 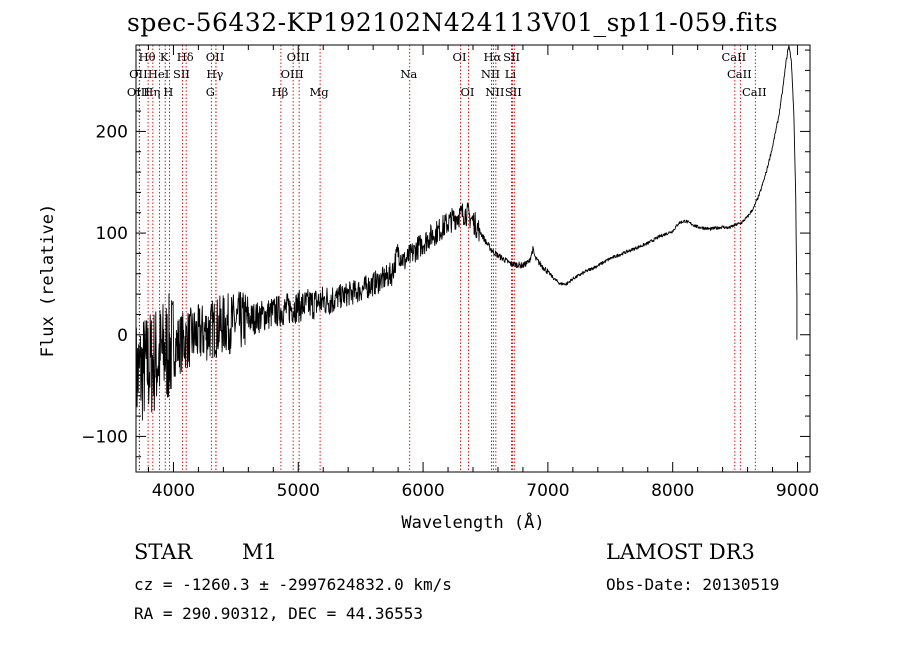 I want to click on spectral-line-label: Na, so click(x=408, y=74).